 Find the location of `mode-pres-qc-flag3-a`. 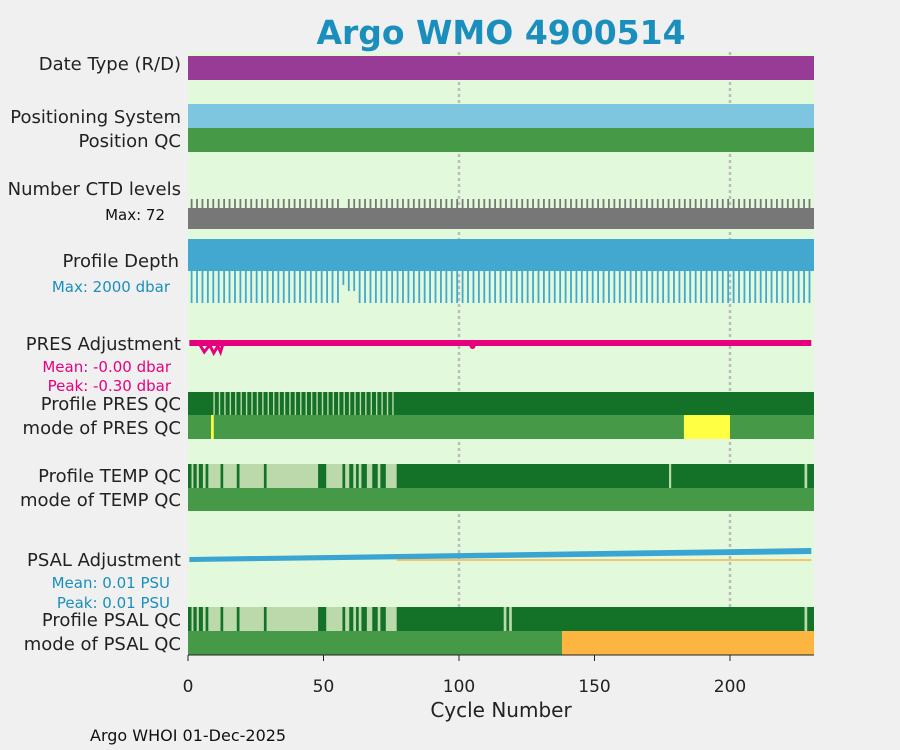

mode-pres-qc-flag3-a is located at coordinates (212, 427).